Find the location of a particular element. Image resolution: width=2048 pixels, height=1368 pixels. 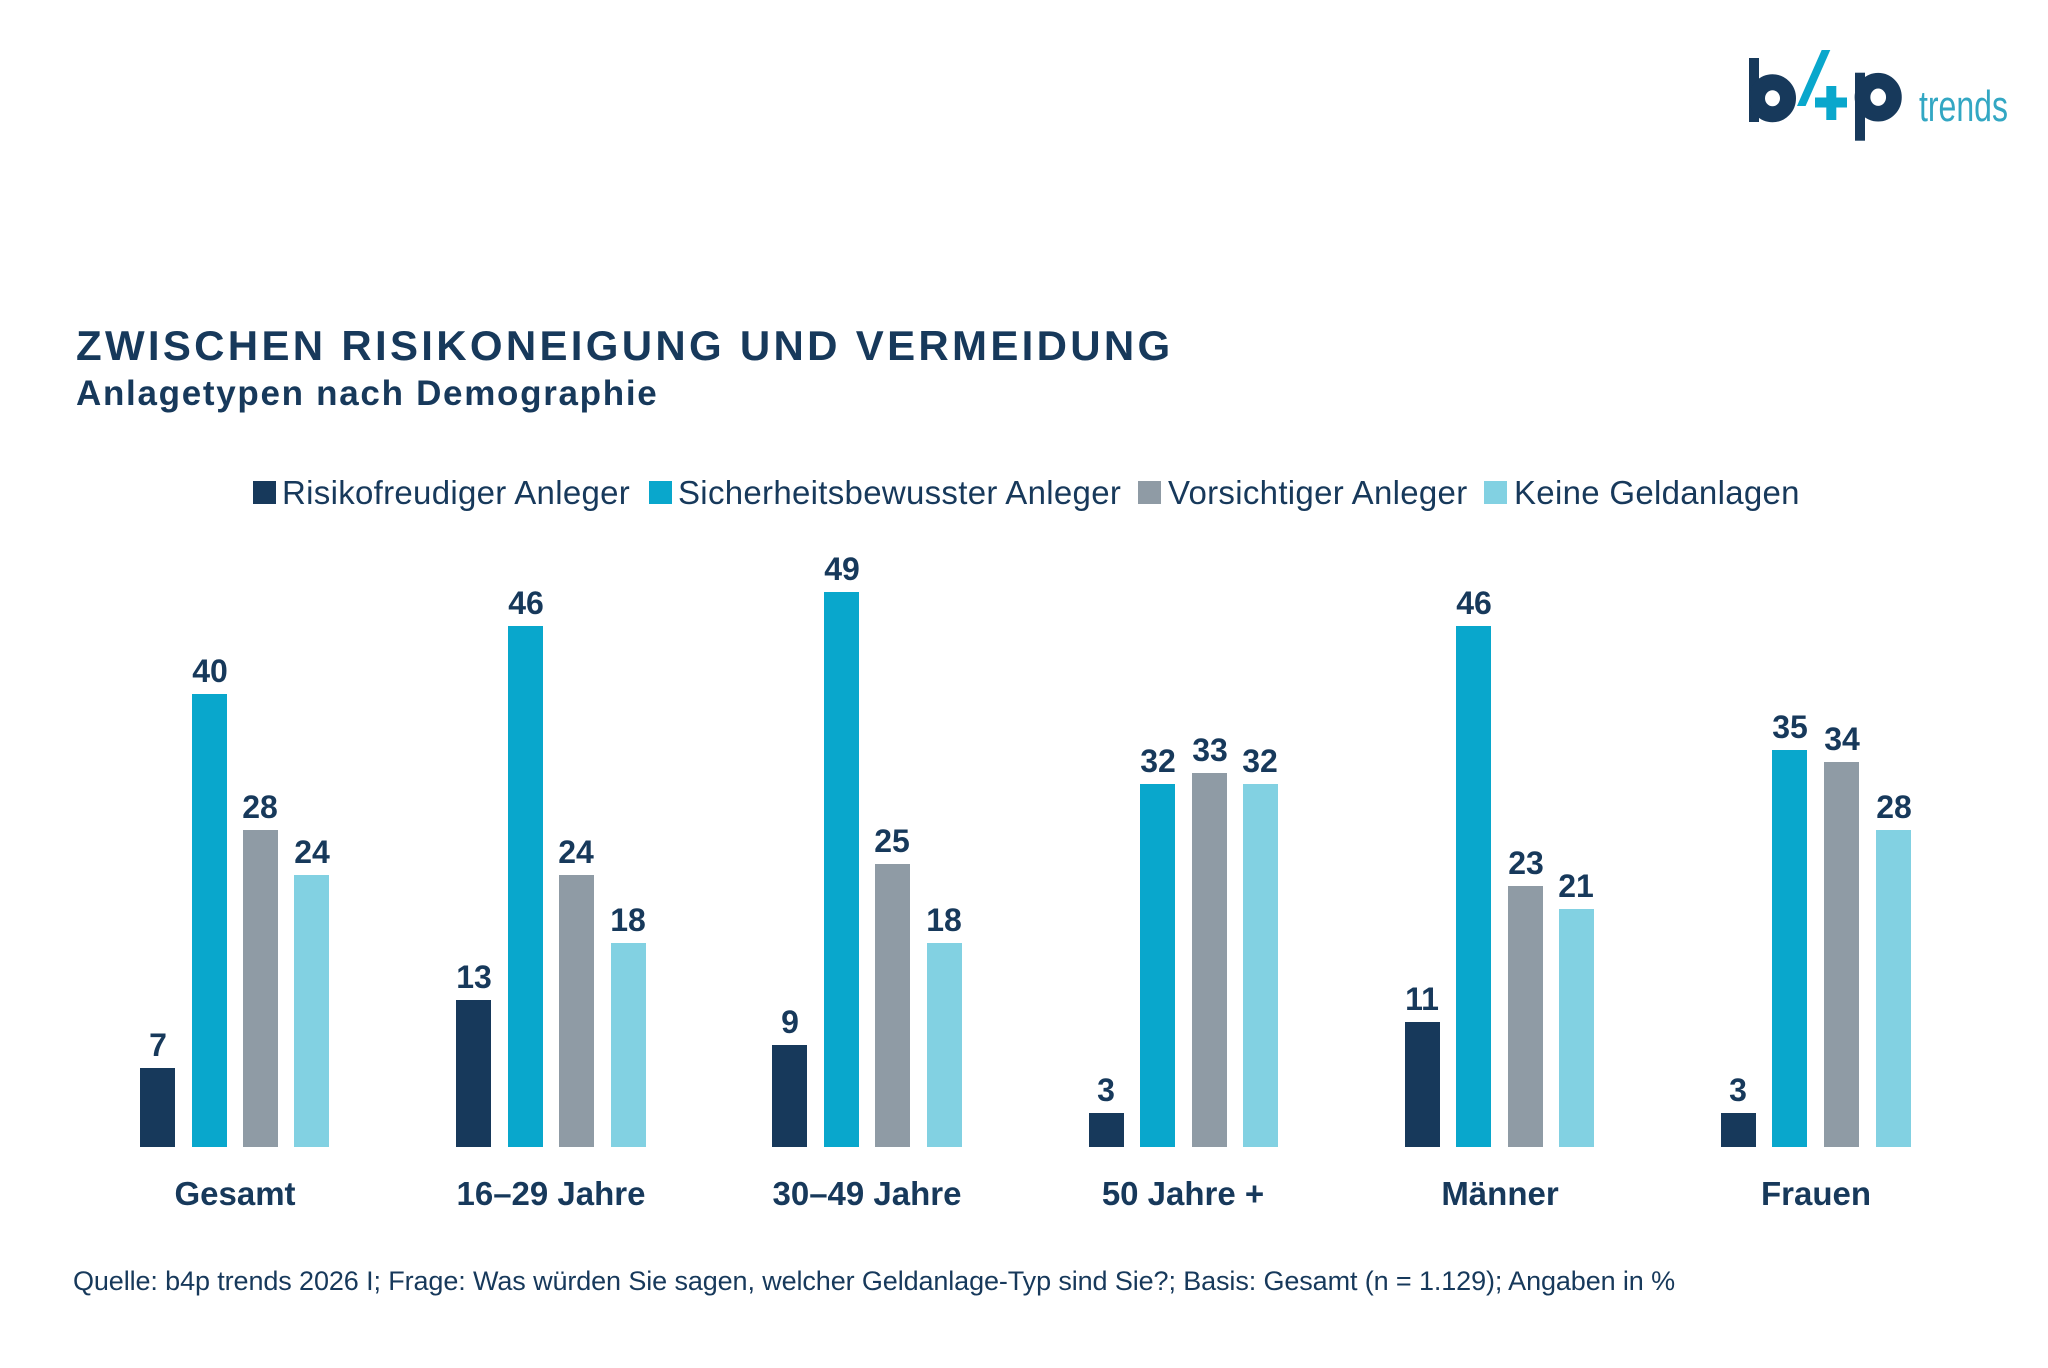

svg-text: trends is located at coordinates (1963, 106).